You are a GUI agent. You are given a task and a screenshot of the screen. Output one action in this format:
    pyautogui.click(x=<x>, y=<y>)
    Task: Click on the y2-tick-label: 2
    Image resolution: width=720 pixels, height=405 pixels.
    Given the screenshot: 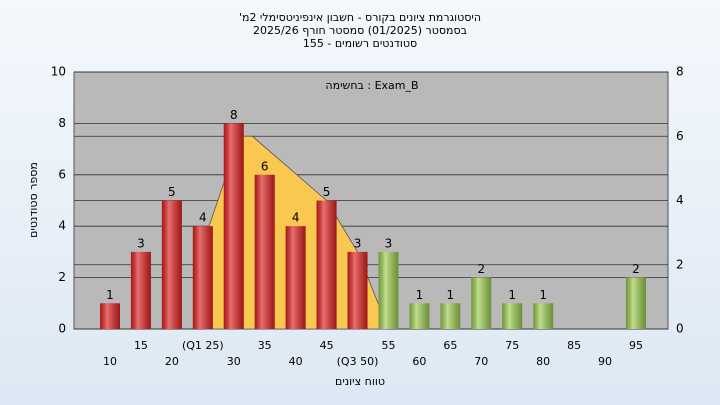 What is the action you would take?
    pyautogui.click(x=680, y=264)
    